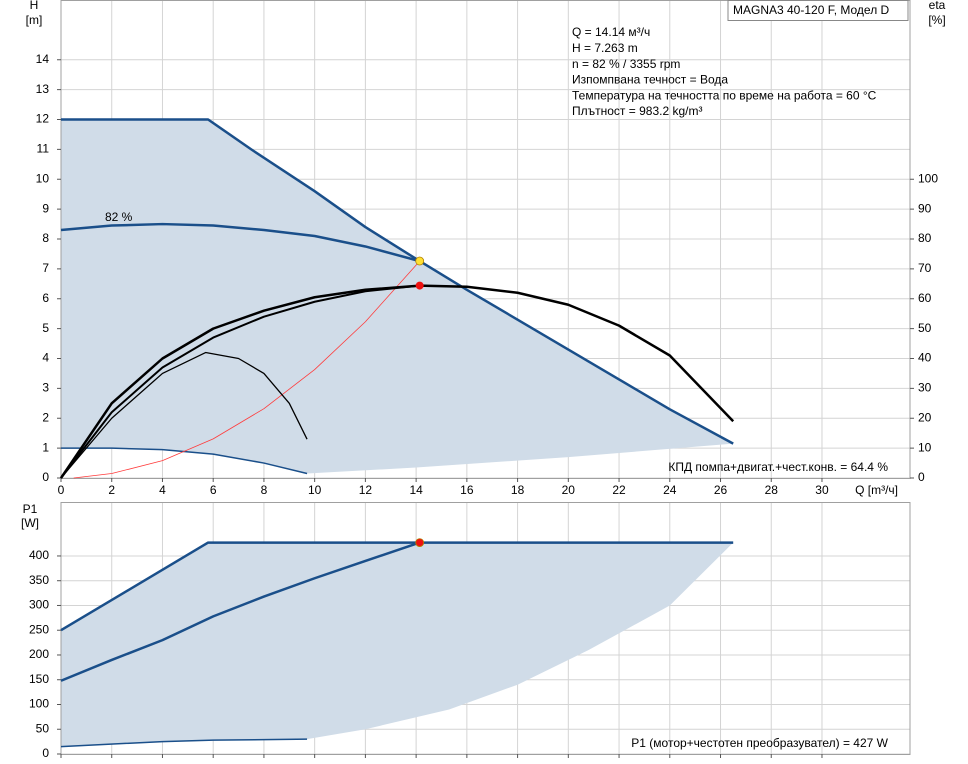 The image size is (968, 764). Describe the element at coordinates (45, 238) in the screenshot. I see `y-tick-label: 8` at that location.